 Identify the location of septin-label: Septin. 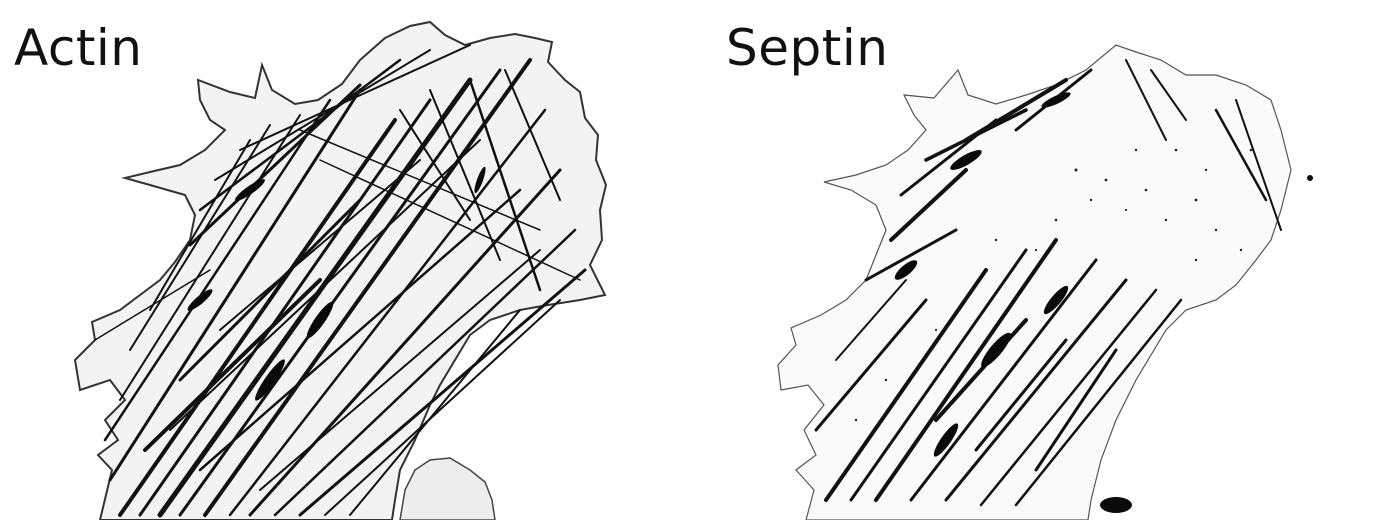
(807, 48).